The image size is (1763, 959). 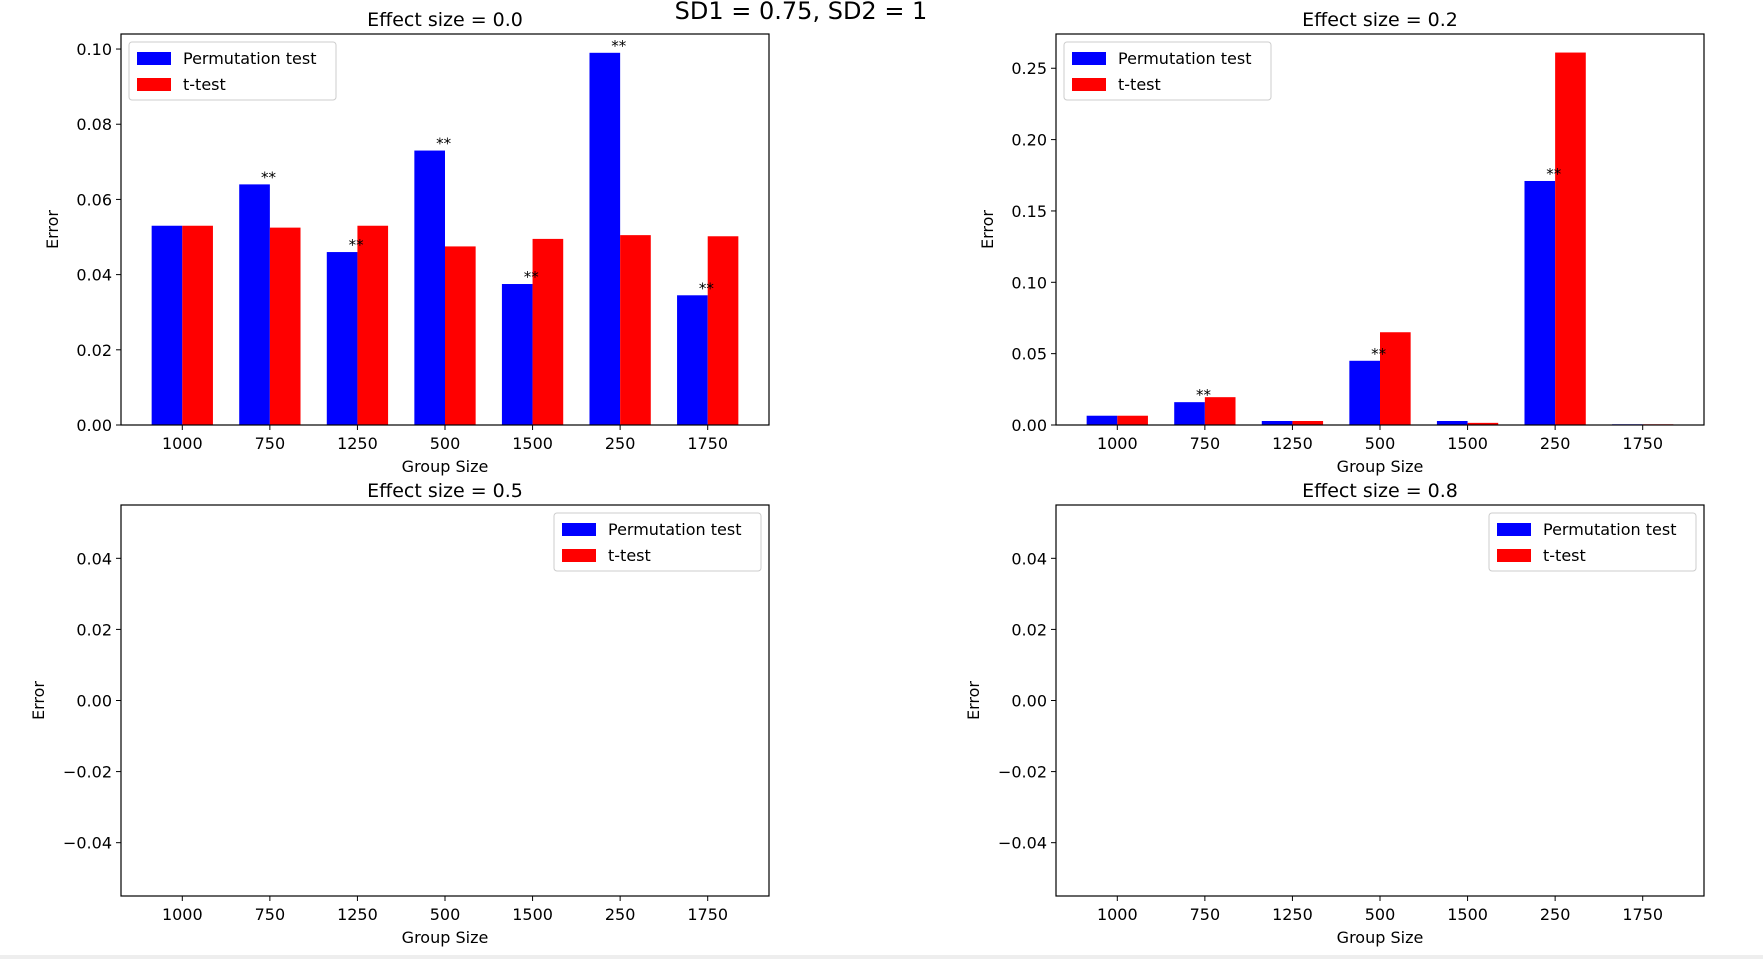 I want to click on y-tick-label: 0.20, so click(x=1029, y=140).